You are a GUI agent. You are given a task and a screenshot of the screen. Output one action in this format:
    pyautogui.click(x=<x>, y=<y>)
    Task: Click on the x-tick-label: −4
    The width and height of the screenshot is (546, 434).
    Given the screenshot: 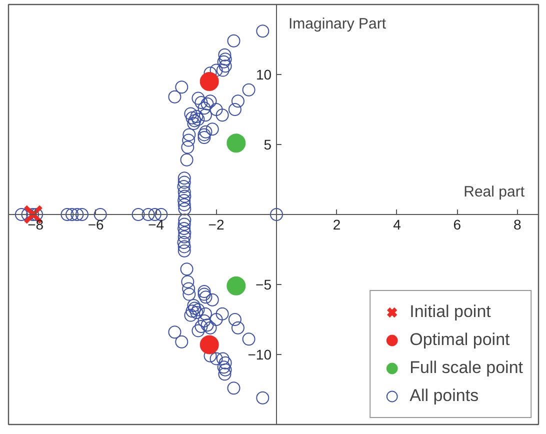 What is the action you would take?
    pyautogui.click(x=156, y=224)
    